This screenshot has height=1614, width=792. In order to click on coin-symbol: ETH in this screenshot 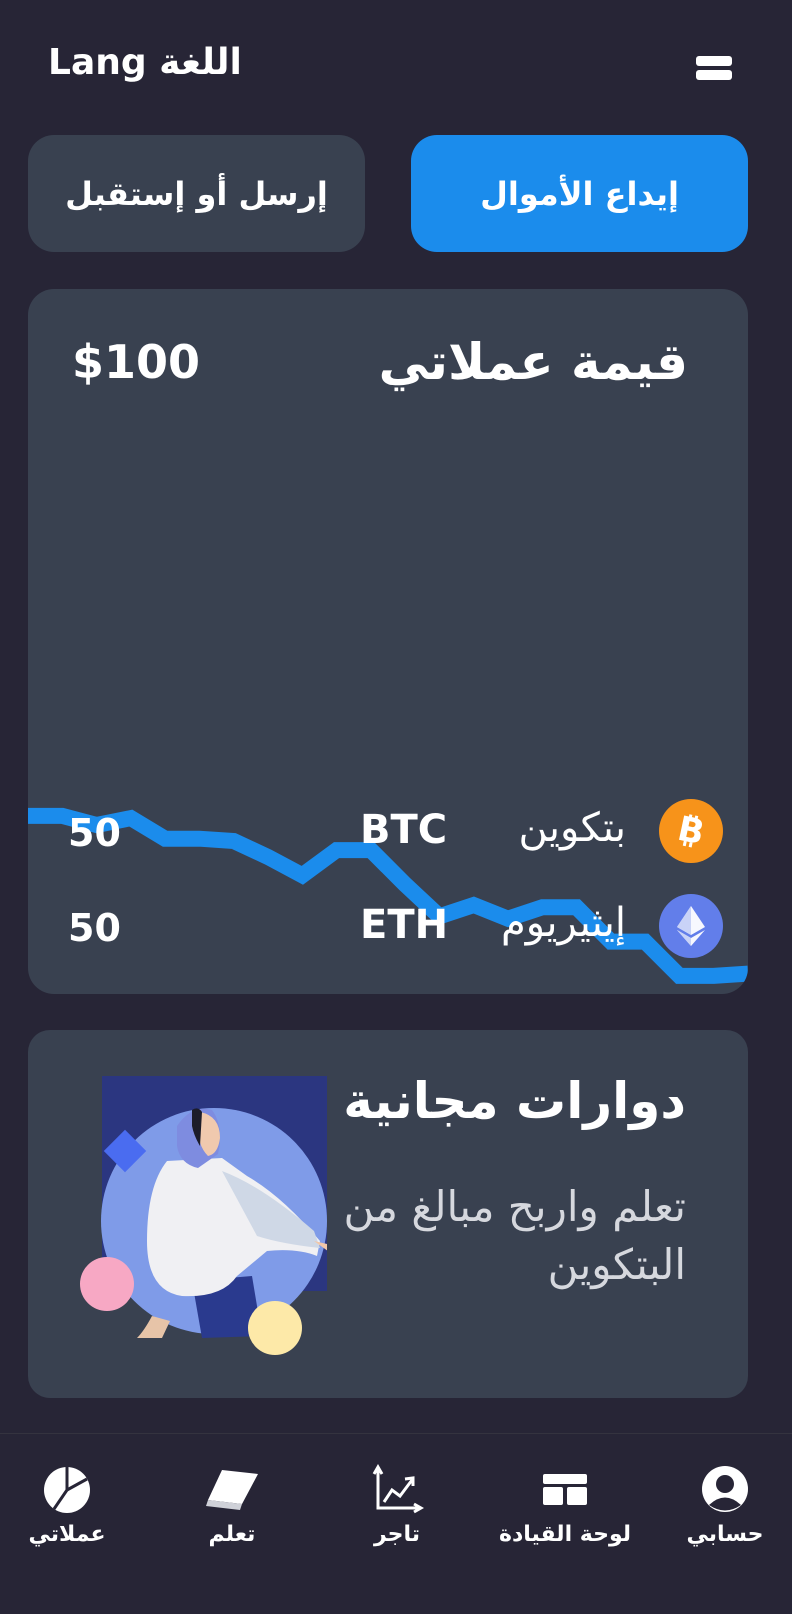, I will do `click(404, 925)`.